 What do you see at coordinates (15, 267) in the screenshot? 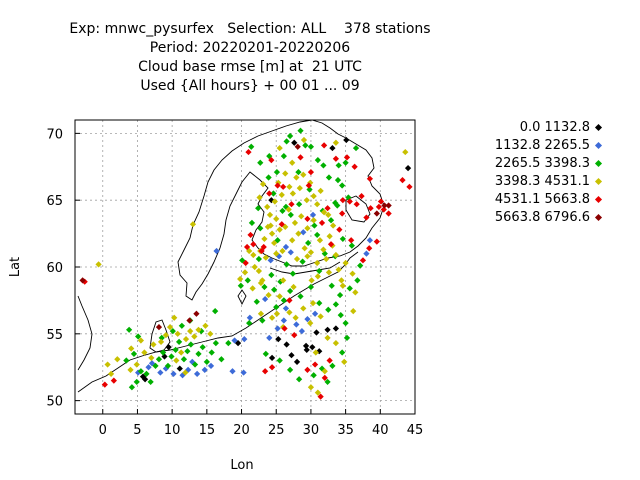
I see `y-axis-label: Lat` at bounding box center [15, 267].